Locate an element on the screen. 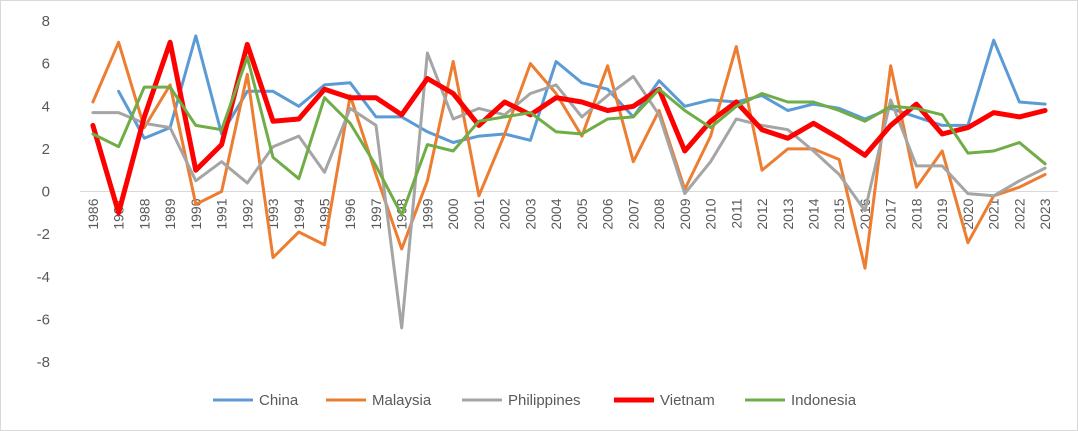  x-tick-label: 2014 is located at coordinates (814, 213).